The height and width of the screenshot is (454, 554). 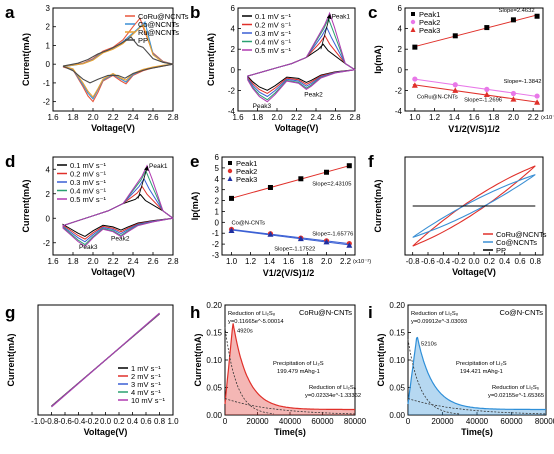 I want to click on precipitation-area, so click(x=477, y=376).